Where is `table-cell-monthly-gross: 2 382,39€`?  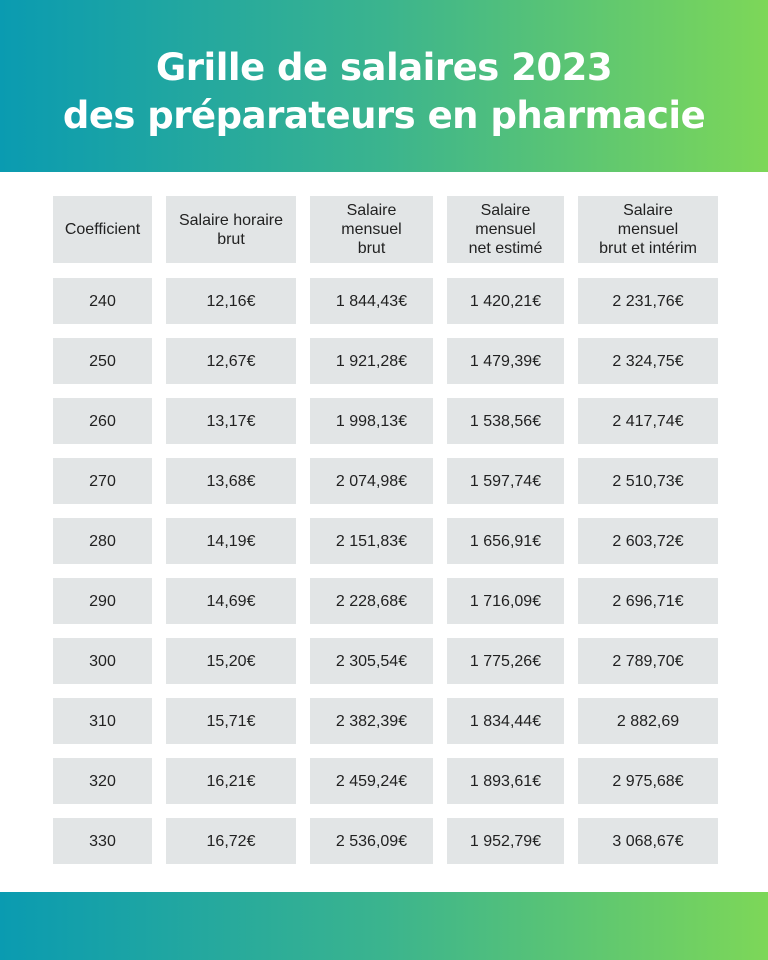
table-cell-monthly-gross: 2 382,39€ is located at coordinates (371, 721).